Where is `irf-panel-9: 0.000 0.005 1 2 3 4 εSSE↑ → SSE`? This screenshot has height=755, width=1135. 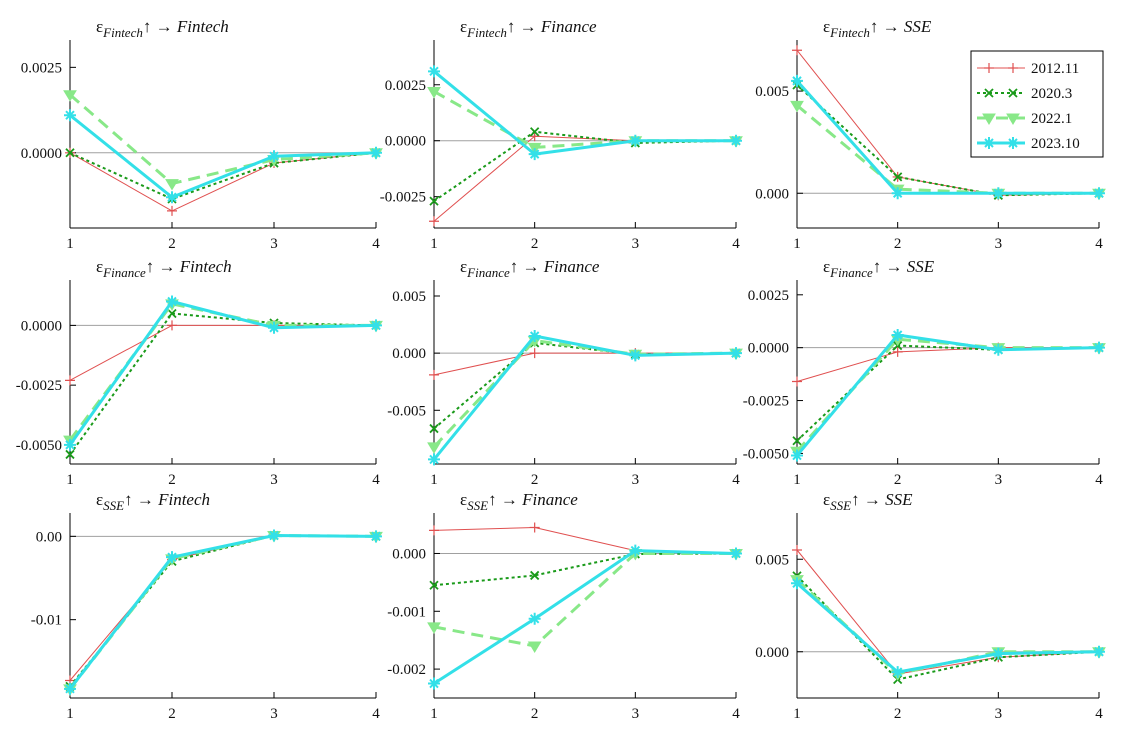 irf-panel-9: 0.000 0.005 1 2 3 4 εSSE↑ → SSE is located at coordinates (930, 606).